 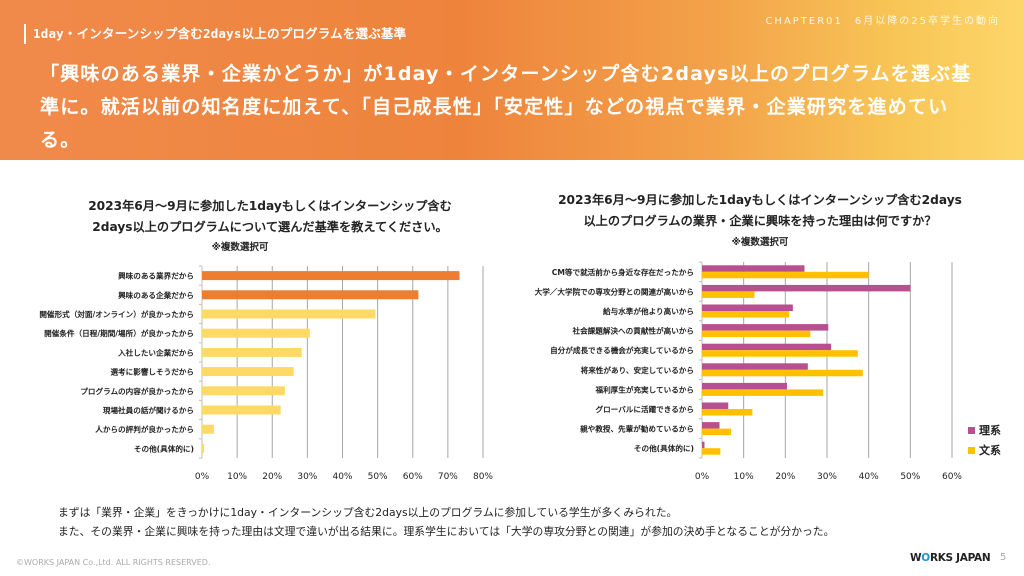 I want to click on category-label: 福利厚生が充実しているから, so click(x=645, y=389).